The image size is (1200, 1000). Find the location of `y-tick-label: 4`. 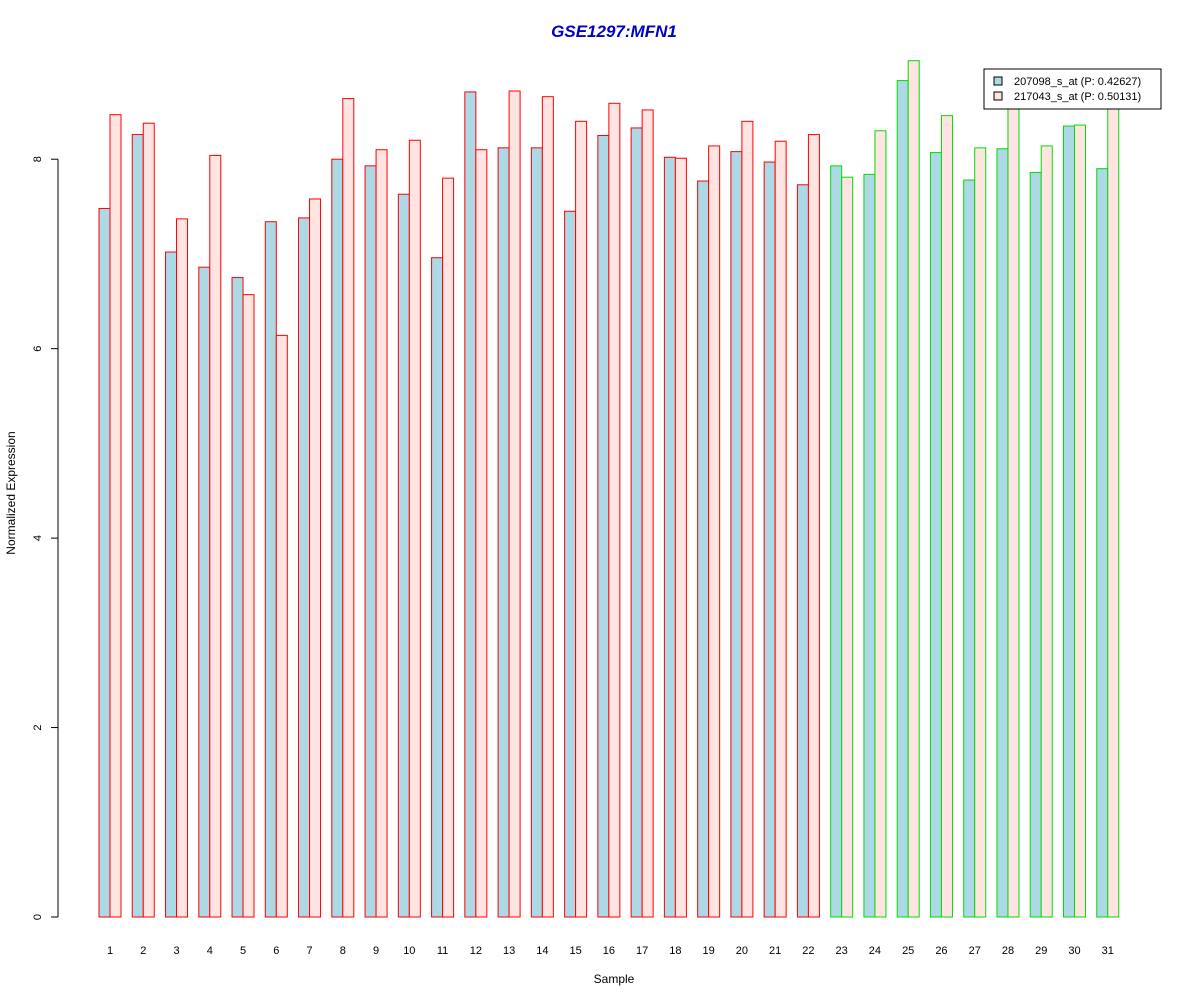

y-tick-label: 4 is located at coordinates (38, 538).